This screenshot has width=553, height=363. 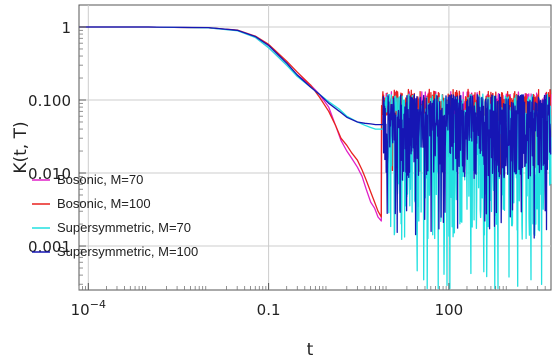 I want to click on x-tick-label: 0.1, so click(x=269, y=310).